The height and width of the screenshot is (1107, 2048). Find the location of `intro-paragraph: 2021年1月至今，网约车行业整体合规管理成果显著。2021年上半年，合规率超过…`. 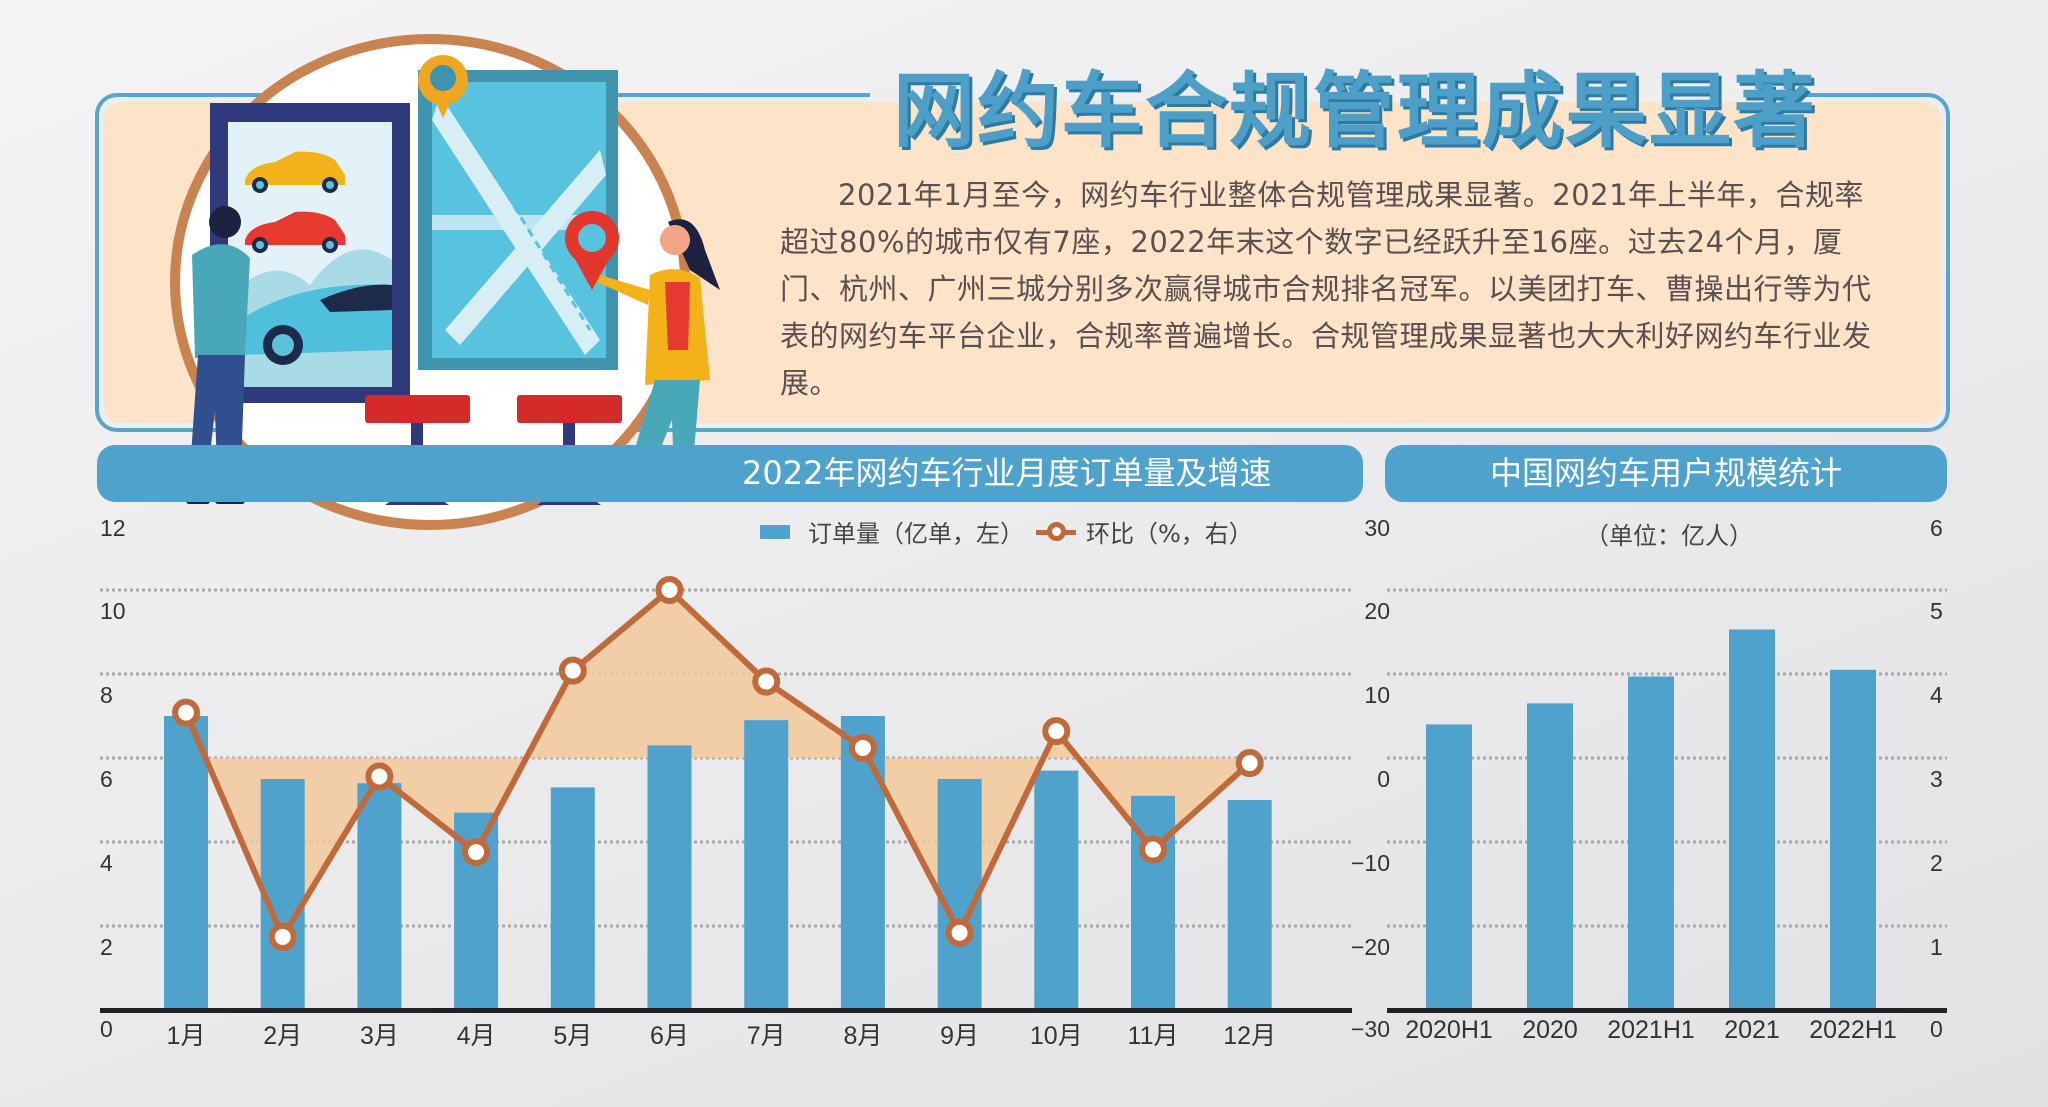

intro-paragraph: 2021年1月至今，网约车行业整体合规管理成果显著。2021年上半年，合规率超过… is located at coordinates (1326, 289).